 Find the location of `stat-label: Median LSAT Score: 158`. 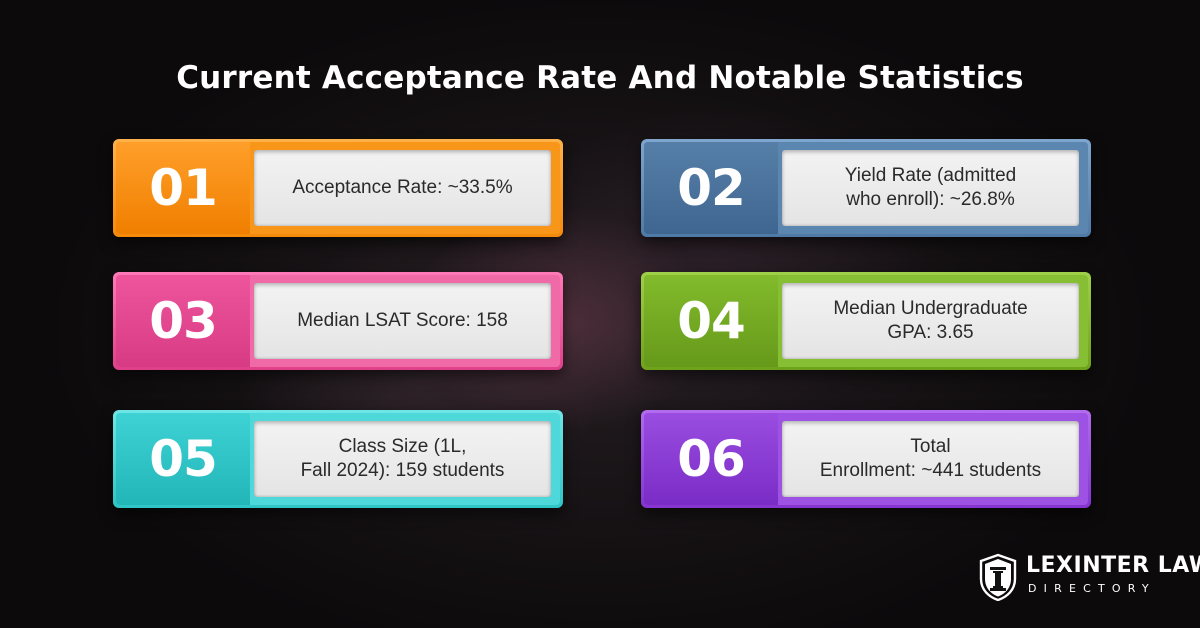

stat-label: Median LSAT Score: 158 is located at coordinates (402, 321).